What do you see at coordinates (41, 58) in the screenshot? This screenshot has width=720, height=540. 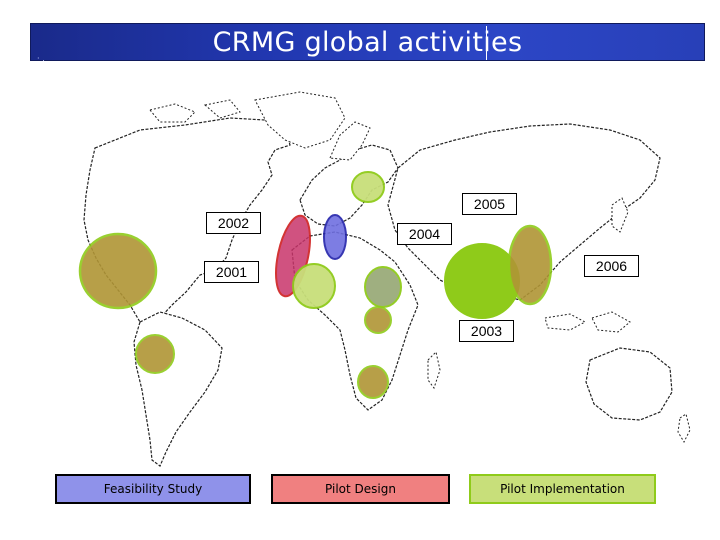 I see `title-decoration: · .` at bounding box center [41, 58].